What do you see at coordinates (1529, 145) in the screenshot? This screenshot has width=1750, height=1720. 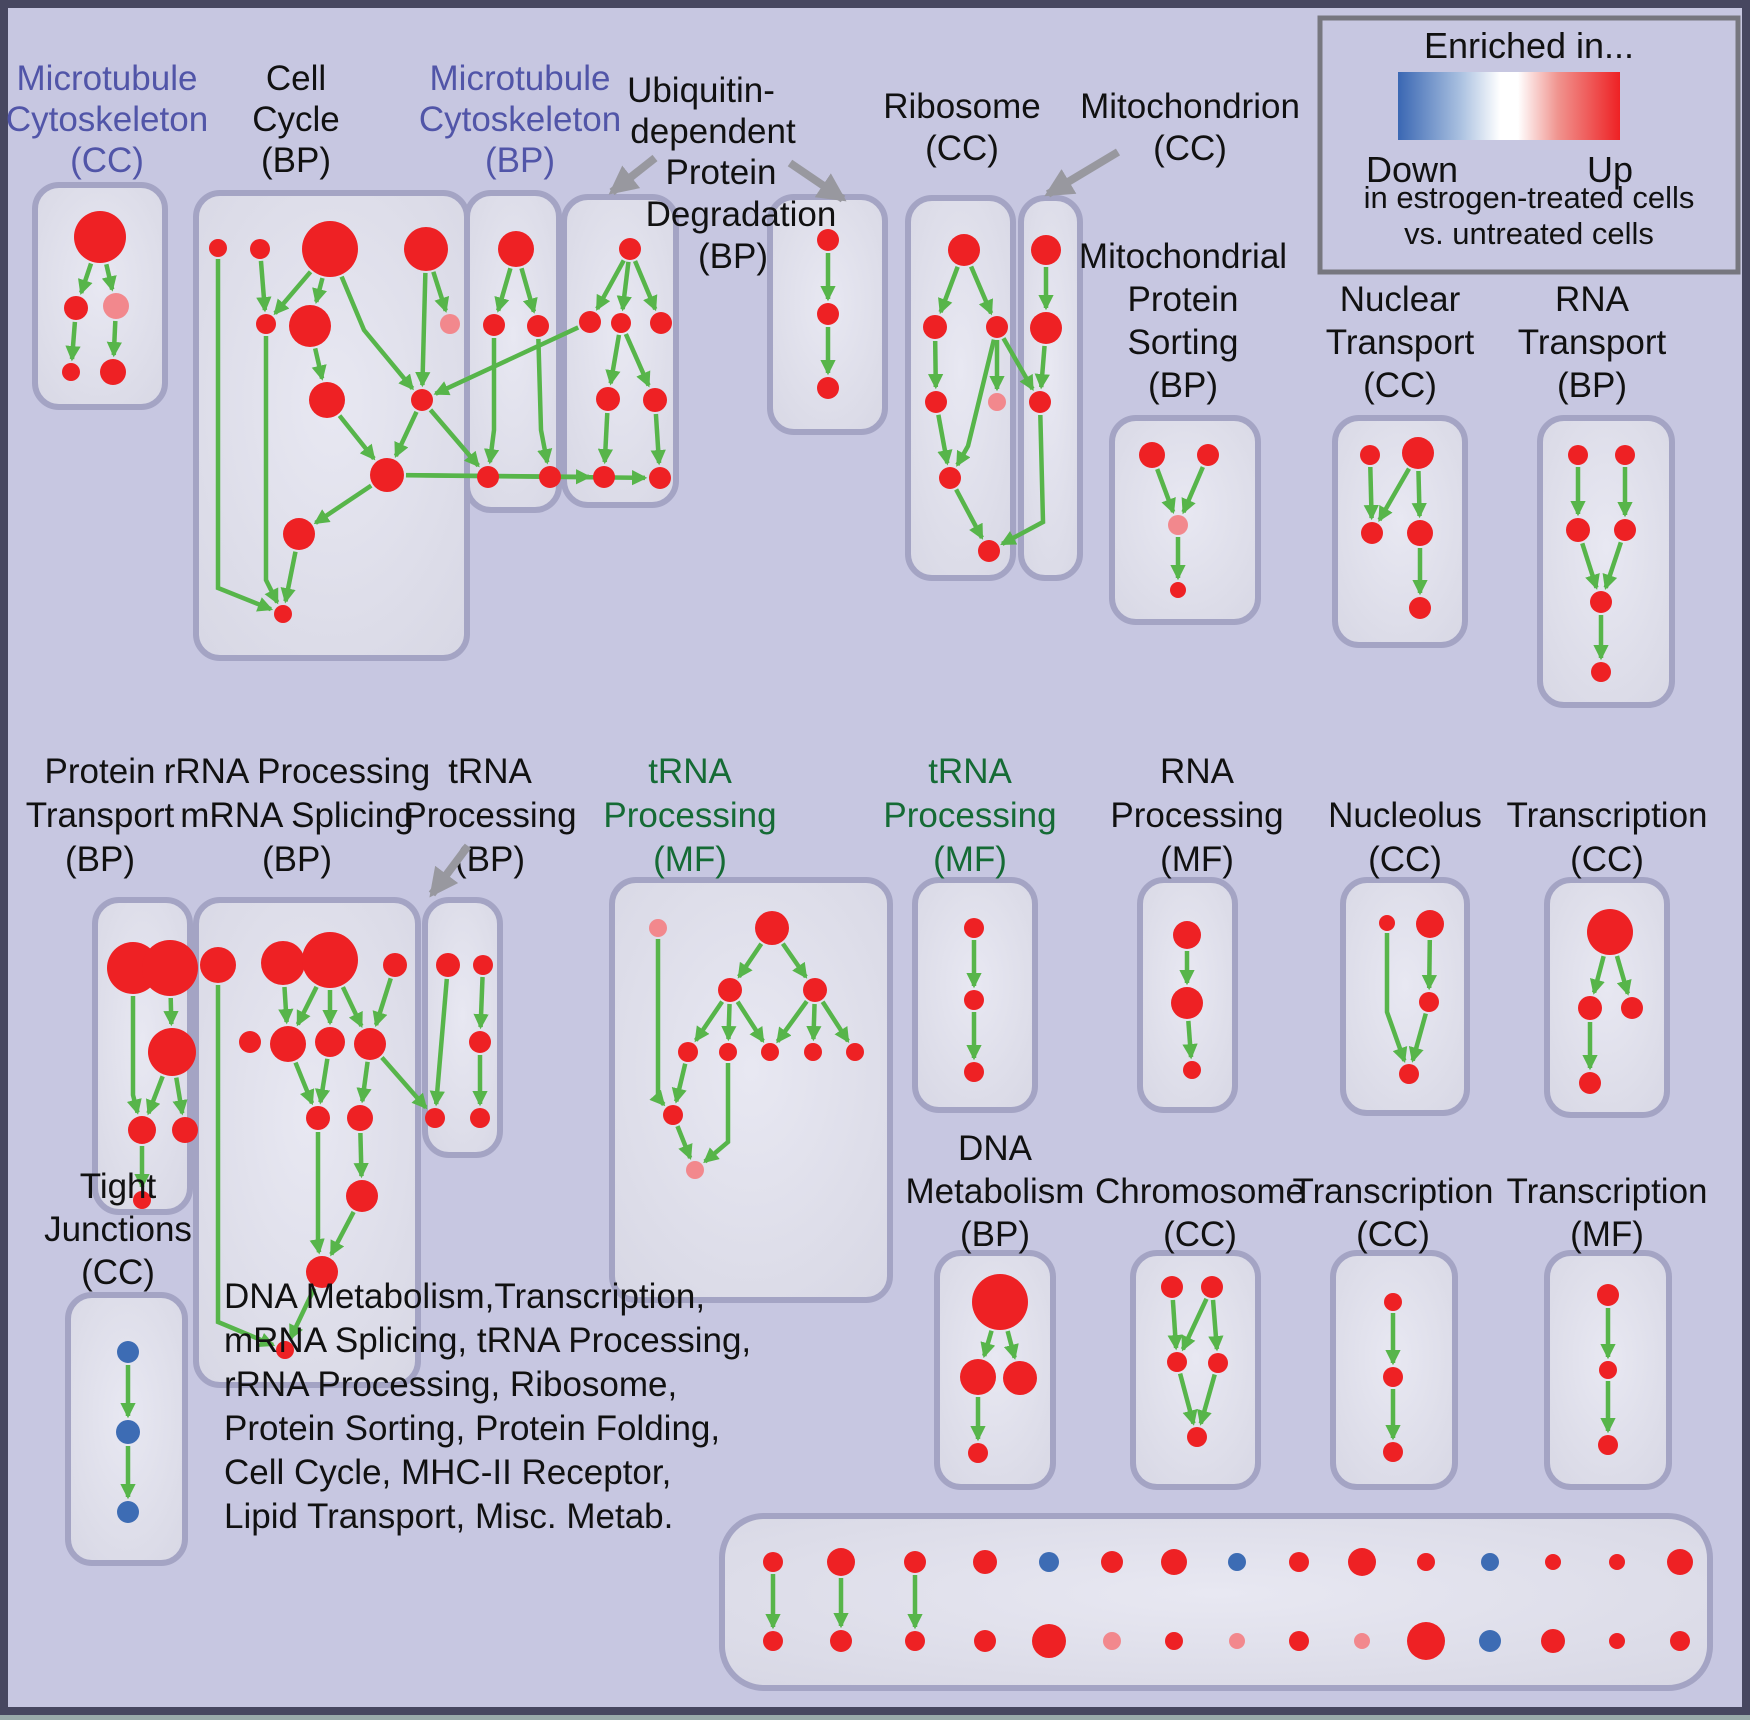 I see `legend-box` at bounding box center [1529, 145].